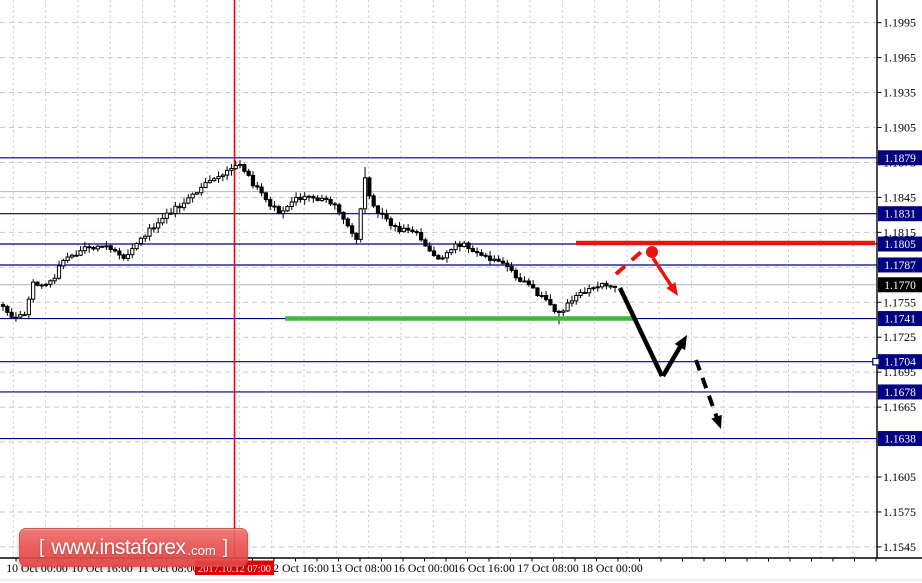 This screenshot has height=583, width=922. Describe the element at coordinates (899, 197) in the screenshot. I see `y-tick-label: 1.1845` at that location.